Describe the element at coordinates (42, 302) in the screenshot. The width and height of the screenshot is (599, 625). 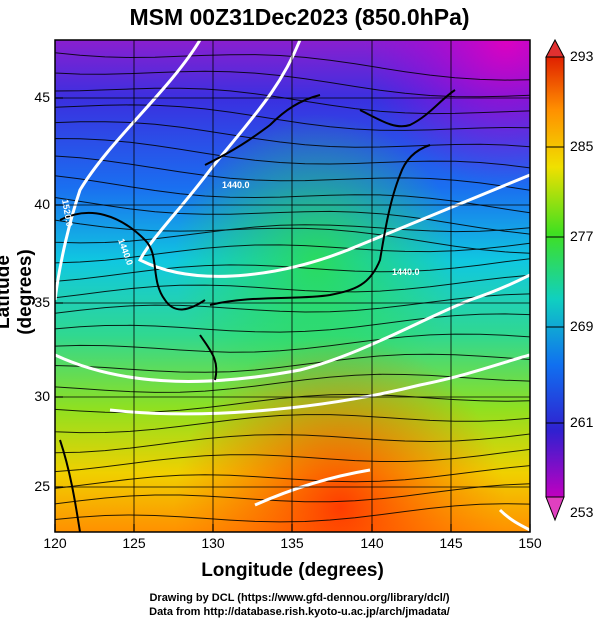
I see `y-tick-label: 35` at that location.